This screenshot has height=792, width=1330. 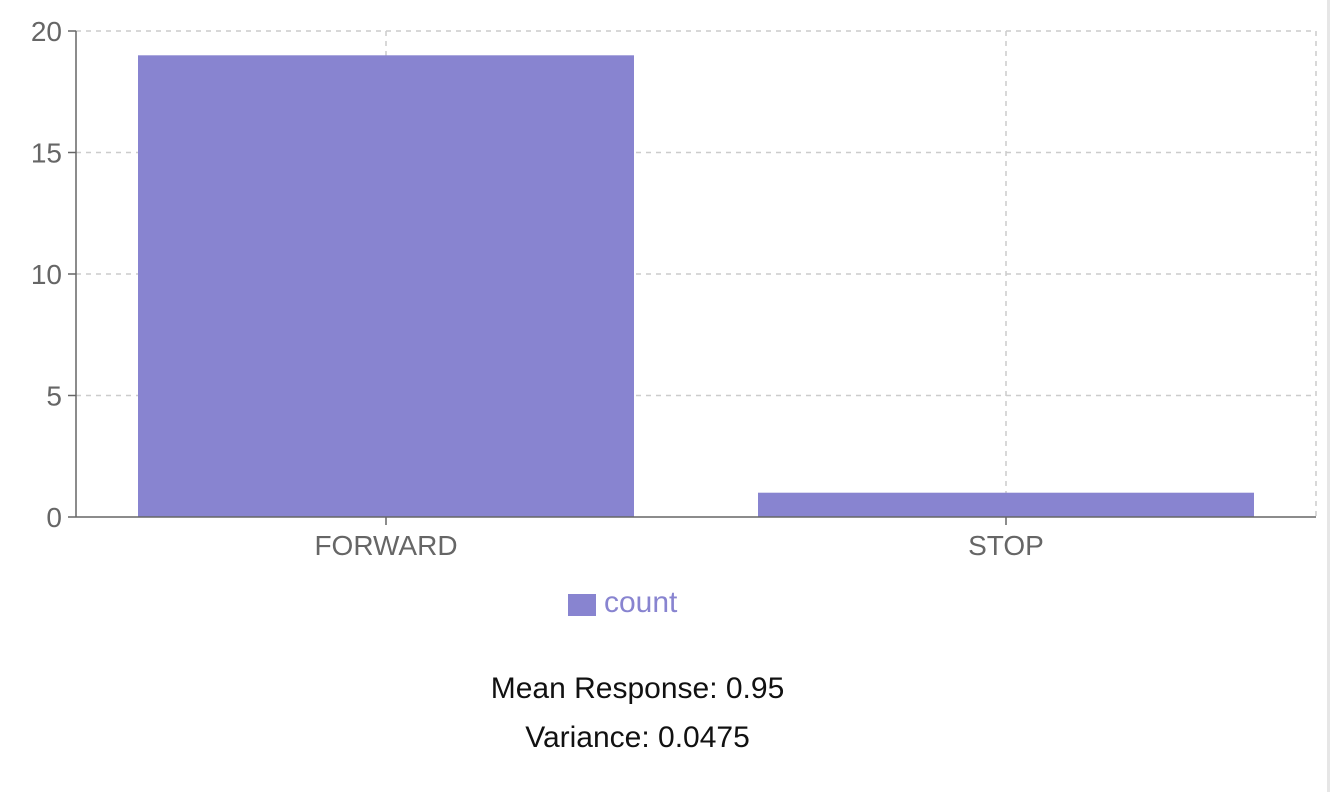 I want to click on y-tick-label: 0, so click(x=54, y=517).